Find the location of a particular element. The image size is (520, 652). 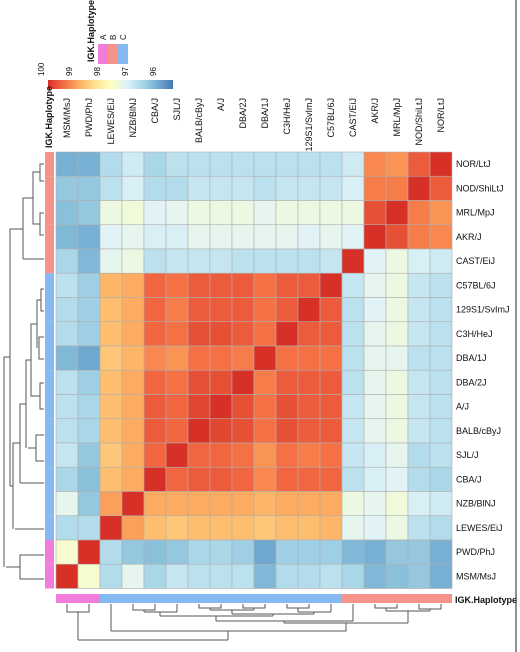

column-label: 129S1/SvImJ is located at coordinates (309, 125).